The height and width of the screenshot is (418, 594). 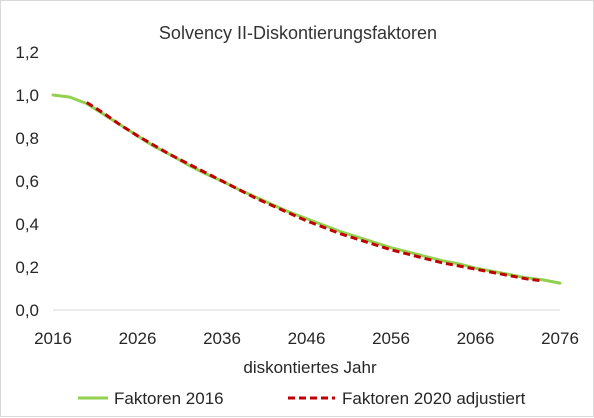 I want to click on y-tick-label: 0,2, so click(x=27, y=267).